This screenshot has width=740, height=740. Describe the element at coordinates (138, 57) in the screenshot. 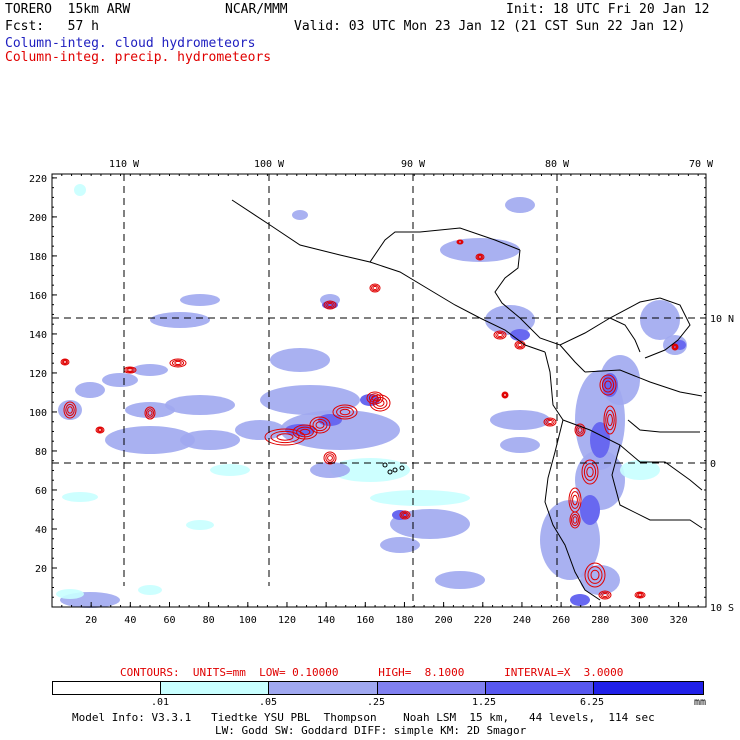

I see `field-precip-label: Column-integ. precip. hydrometeors` at that location.